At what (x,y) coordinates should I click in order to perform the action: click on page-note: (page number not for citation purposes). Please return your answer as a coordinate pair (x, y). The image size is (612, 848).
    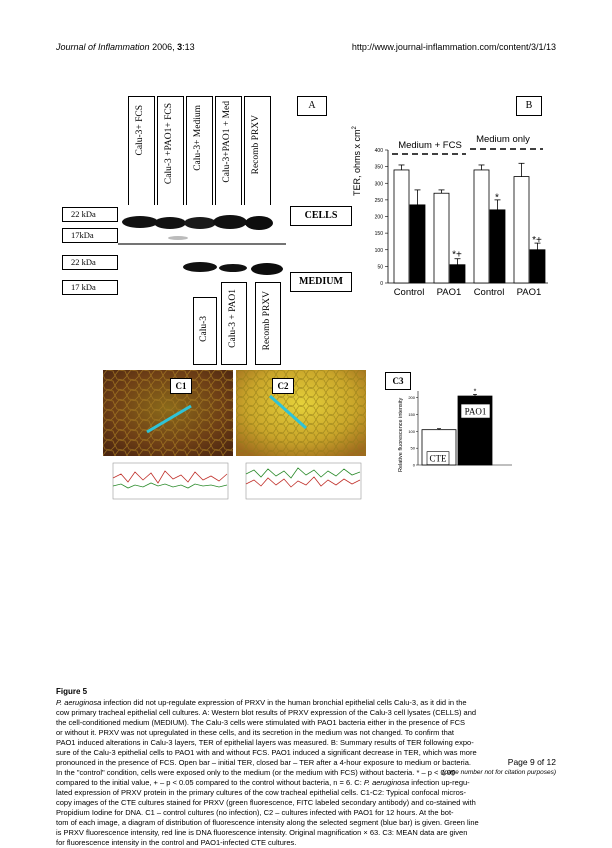
    Looking at the image, I should click on (499, 772).